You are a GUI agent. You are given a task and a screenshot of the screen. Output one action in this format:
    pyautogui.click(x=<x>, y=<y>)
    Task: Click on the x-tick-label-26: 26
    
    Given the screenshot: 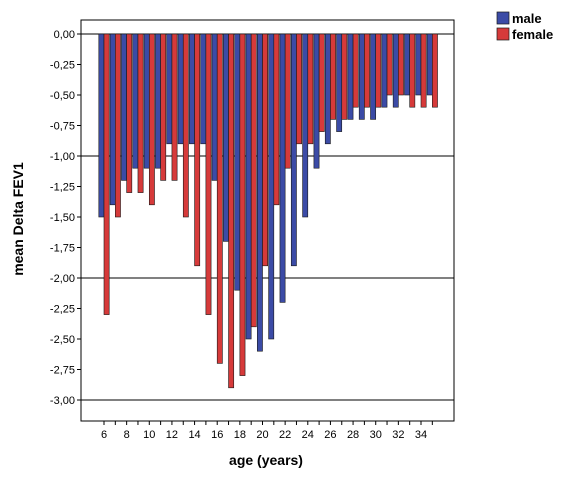 What is the action you would take?
    pyautogui.click(x=330, y=435)
    